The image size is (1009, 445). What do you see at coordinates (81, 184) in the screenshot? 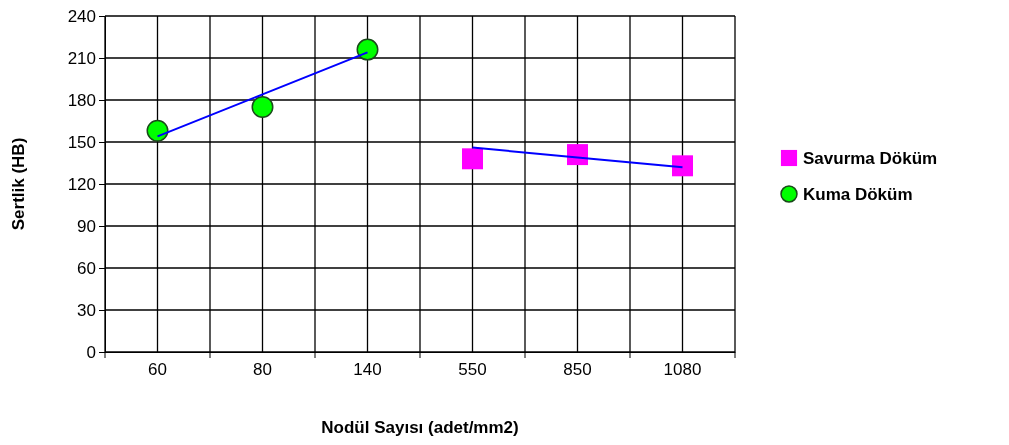
I see `y-tick-label: 120` at bounding box center [81, 184].